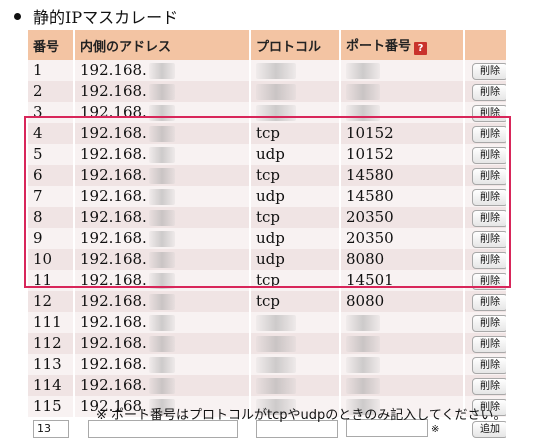 The height and width of the screenshot is (439, 540). What do you see at coordinates (51, 196) in the screenshot?
I see `row-number: 7` at bounding box center [51, 196].